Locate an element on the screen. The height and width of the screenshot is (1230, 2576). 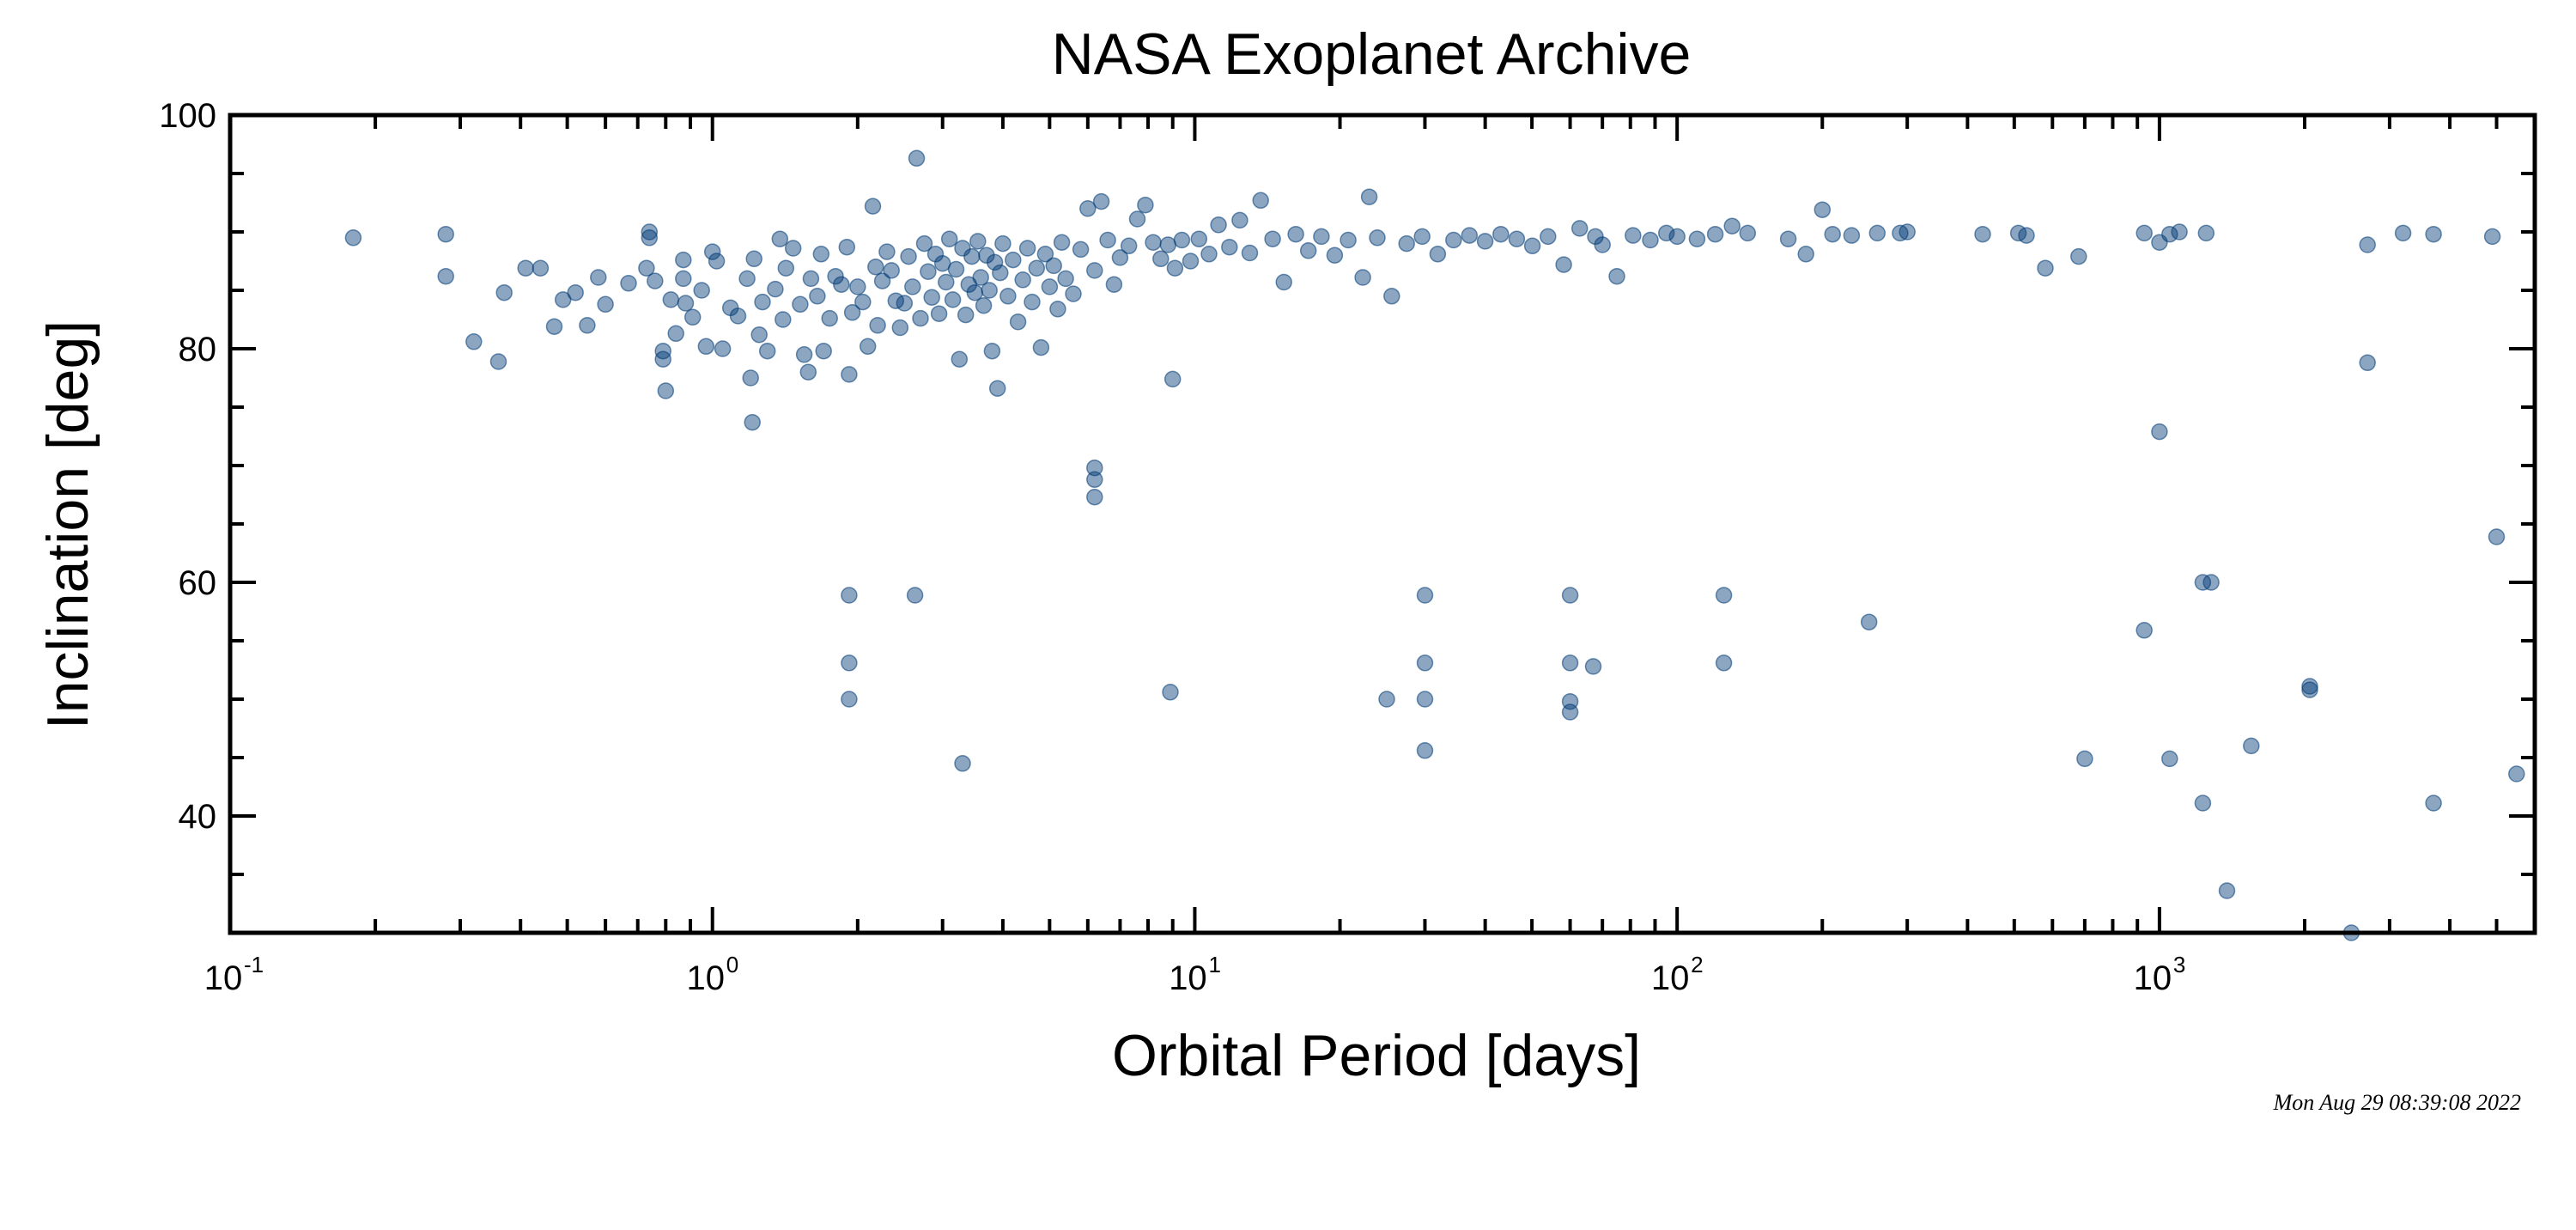
y-tick-label: 60 is located at coordinates (198, 583).